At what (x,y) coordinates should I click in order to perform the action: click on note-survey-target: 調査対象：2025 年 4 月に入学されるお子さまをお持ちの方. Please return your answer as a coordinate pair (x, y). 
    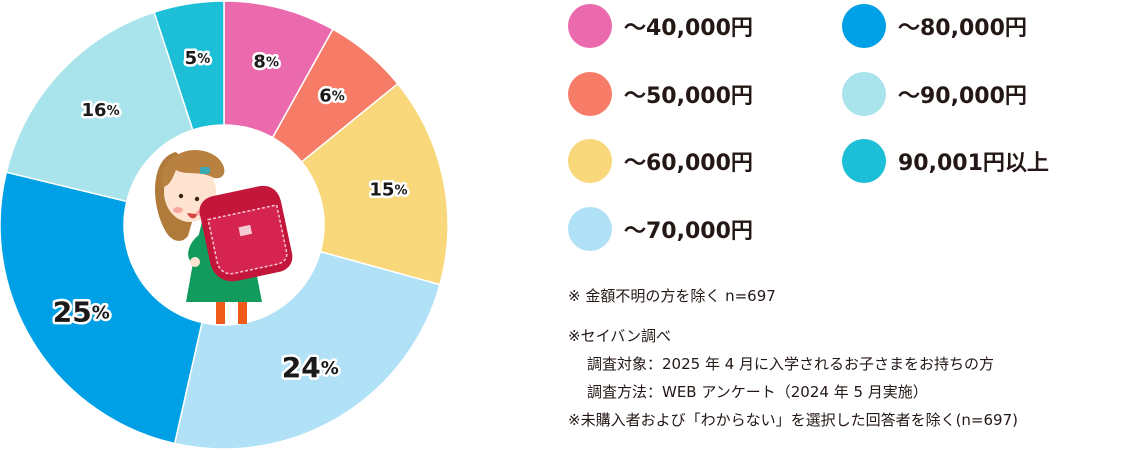
    Looking at the image, I should click on (791, 364).